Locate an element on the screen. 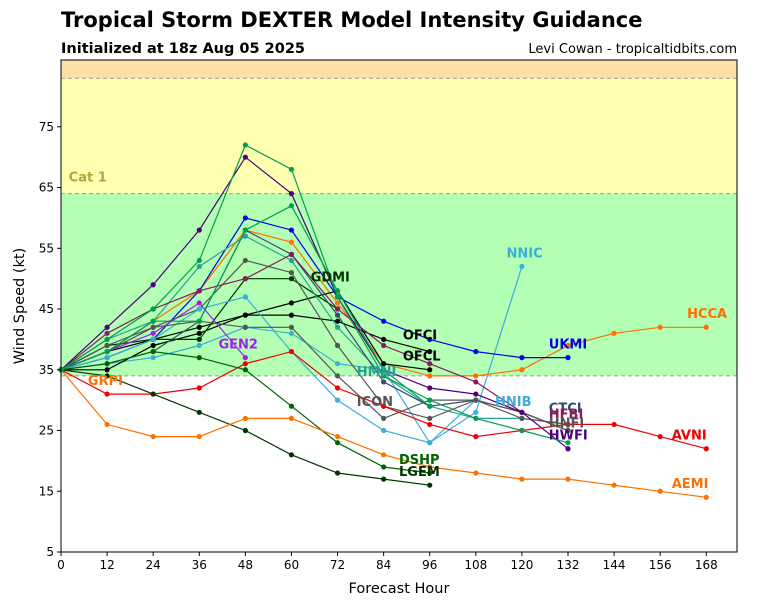 Image resolution: width=768 pixels, height=600 pixels. chart-subtitle: Initialized at 18z Aug 05 2025 is located at coordinates (183, 49).